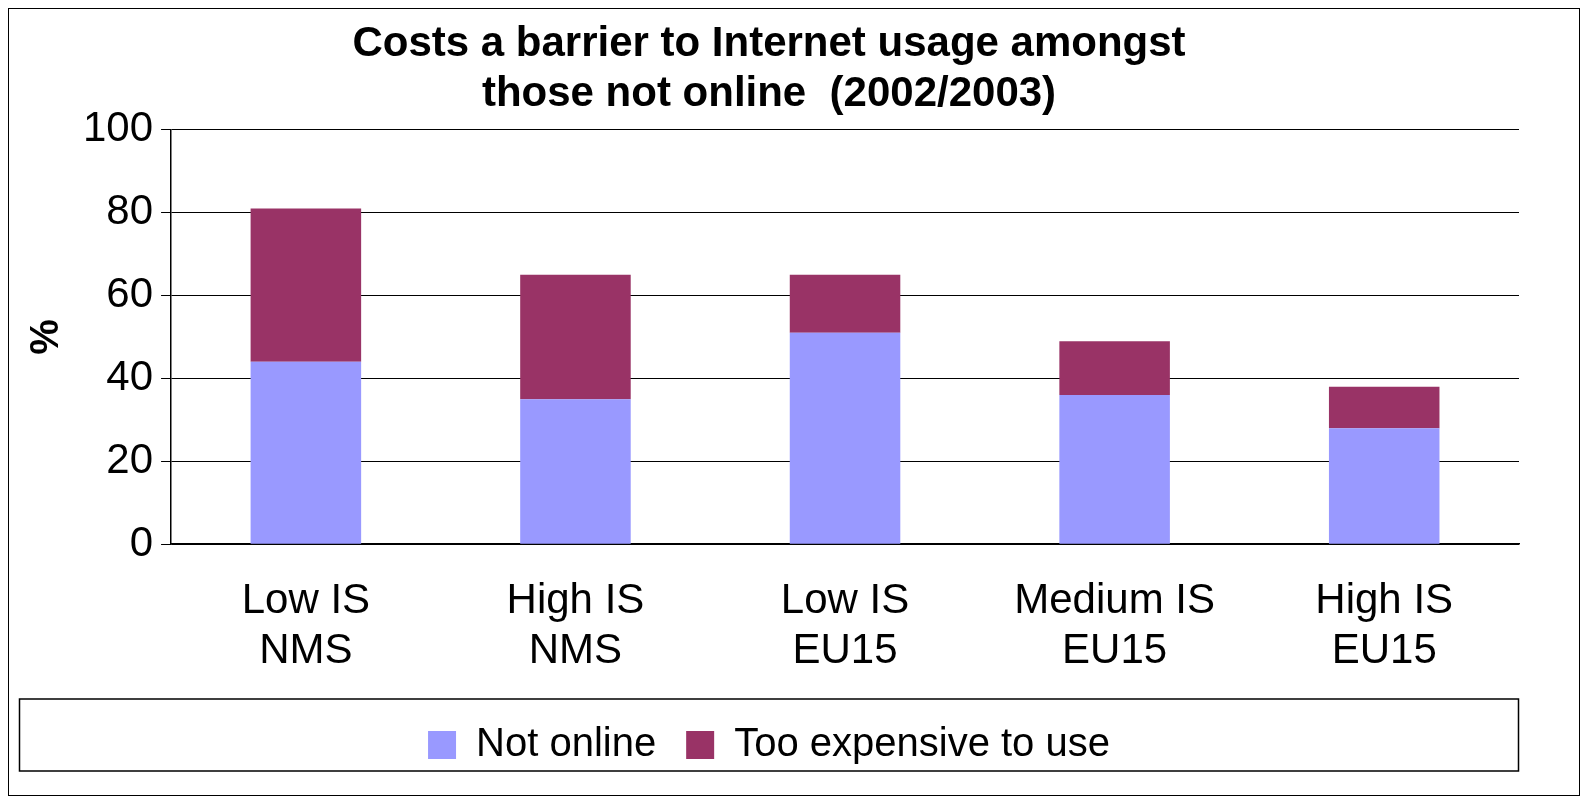 The width and height of the screenshot is (1588, 804). What do you see at coordinates (118, 127) in the screenshot?
I see `y-tick-label: 100` at bounding box center [118, 127].